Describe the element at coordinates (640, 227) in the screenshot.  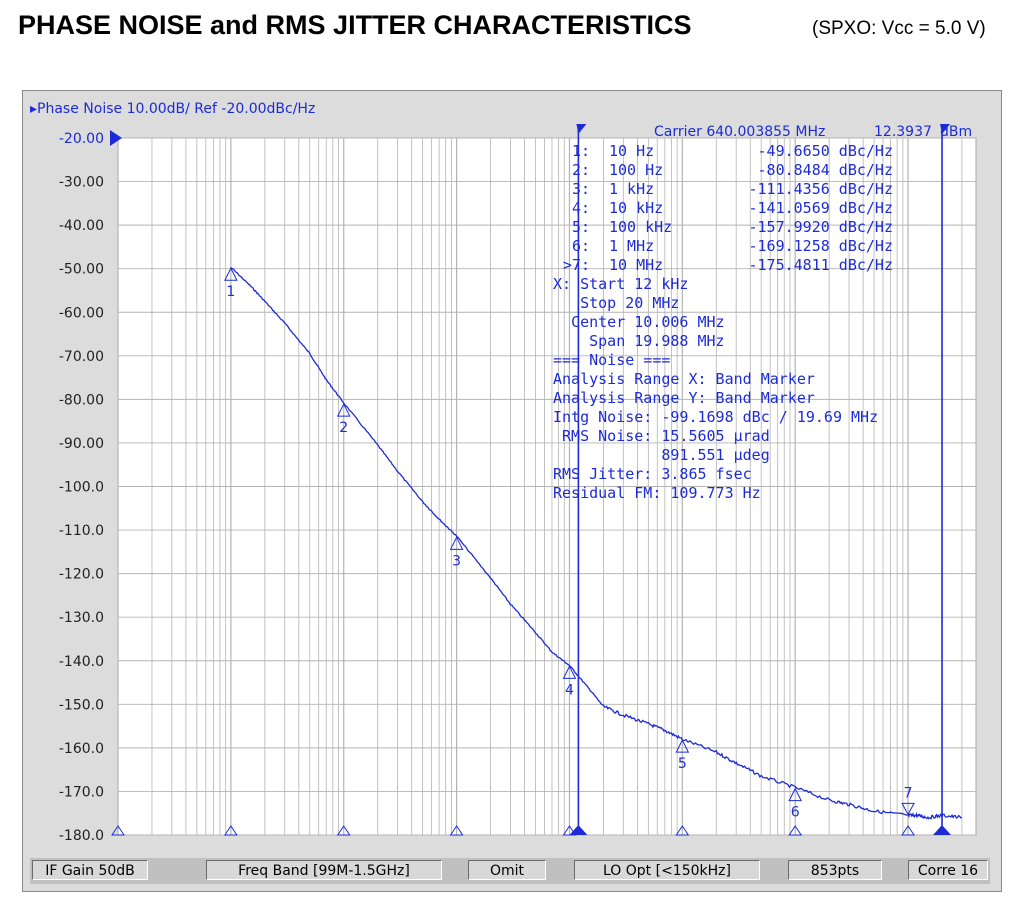
I see `marker-table-freq: 100 kHz` at that location.